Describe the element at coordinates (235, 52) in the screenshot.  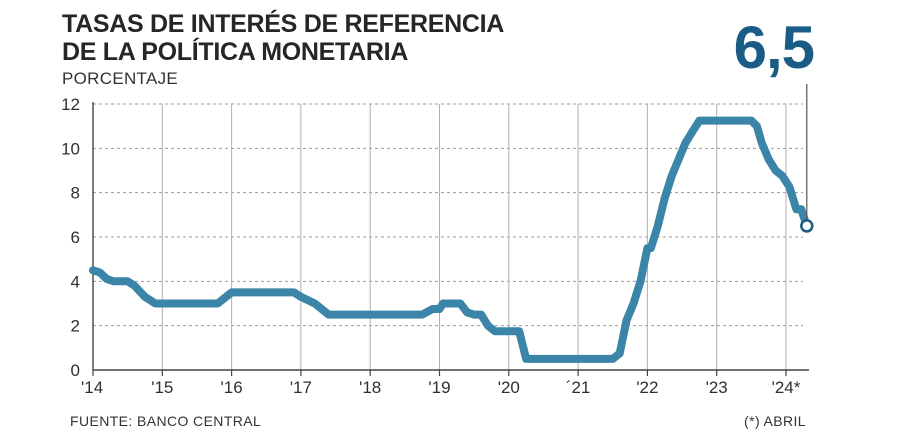
I see `title-line-2: DE LA POLÍTICA MONETARIA` at that location.